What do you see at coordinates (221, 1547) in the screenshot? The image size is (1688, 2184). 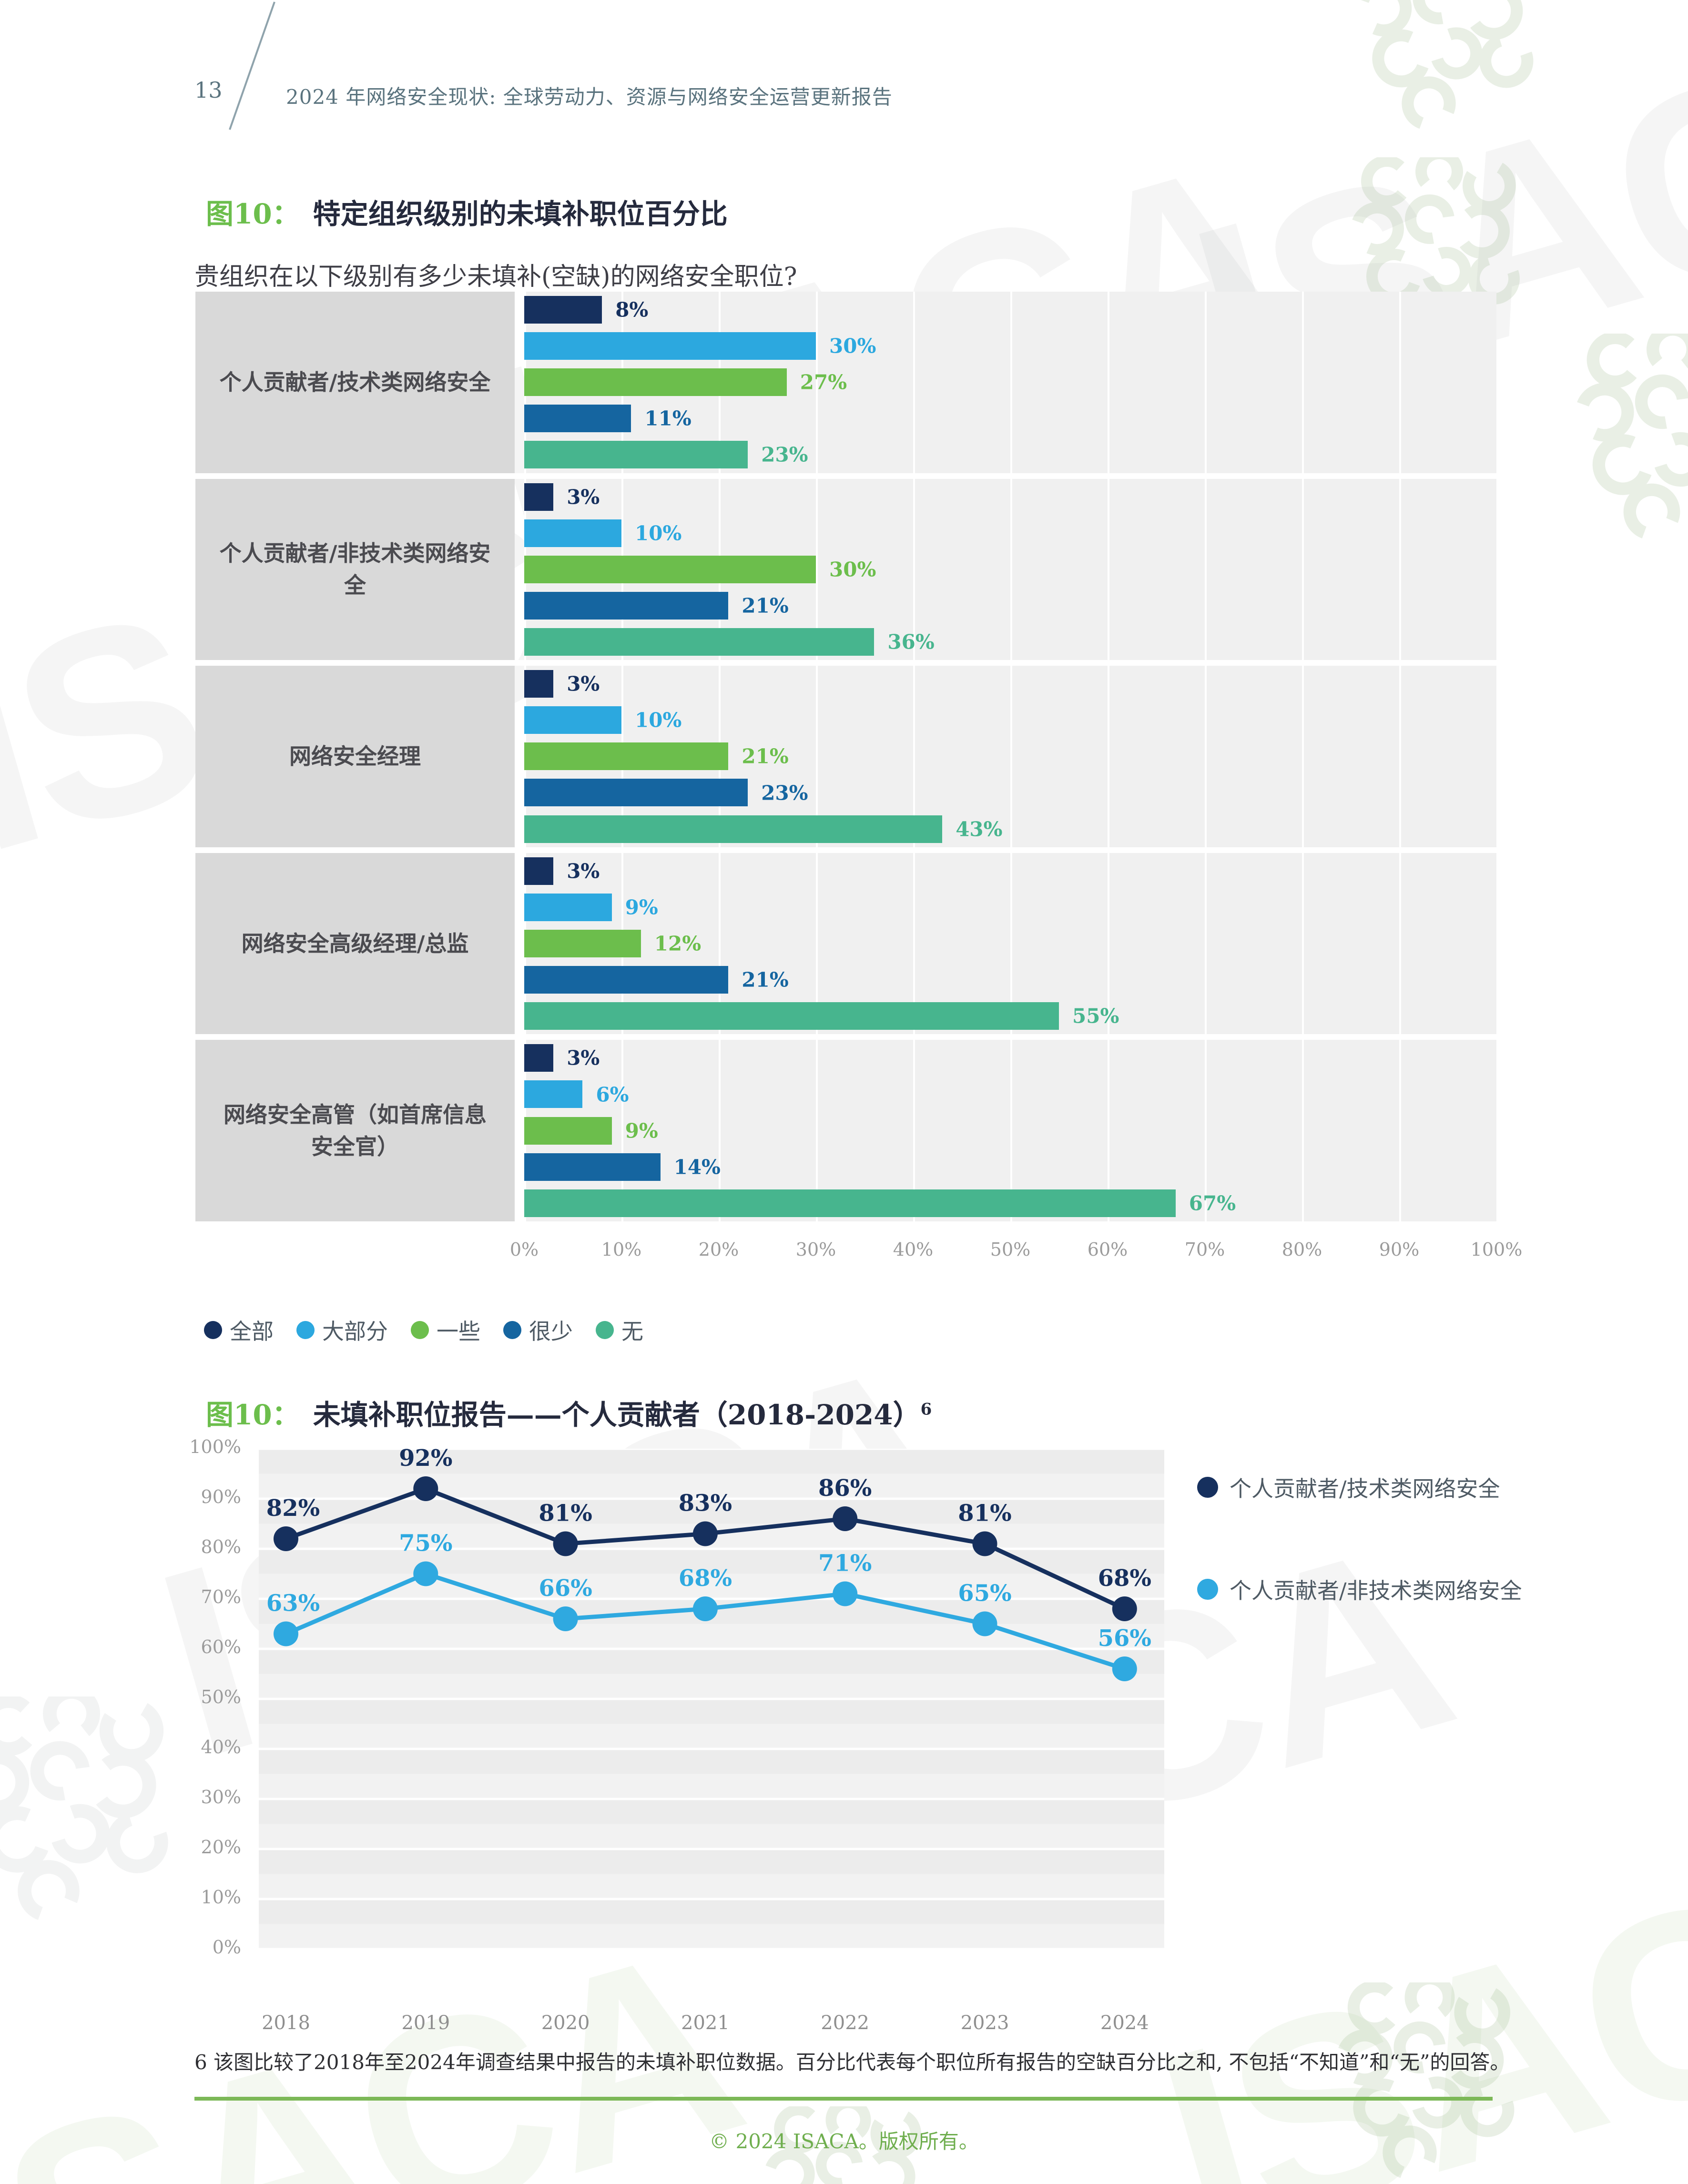 I see `y-tick-label: 80%` at bounding box center [221, 1547].